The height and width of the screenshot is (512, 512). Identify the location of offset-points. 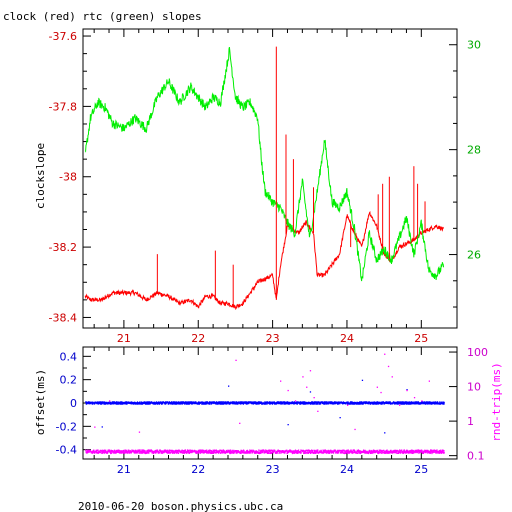
(265, 403).